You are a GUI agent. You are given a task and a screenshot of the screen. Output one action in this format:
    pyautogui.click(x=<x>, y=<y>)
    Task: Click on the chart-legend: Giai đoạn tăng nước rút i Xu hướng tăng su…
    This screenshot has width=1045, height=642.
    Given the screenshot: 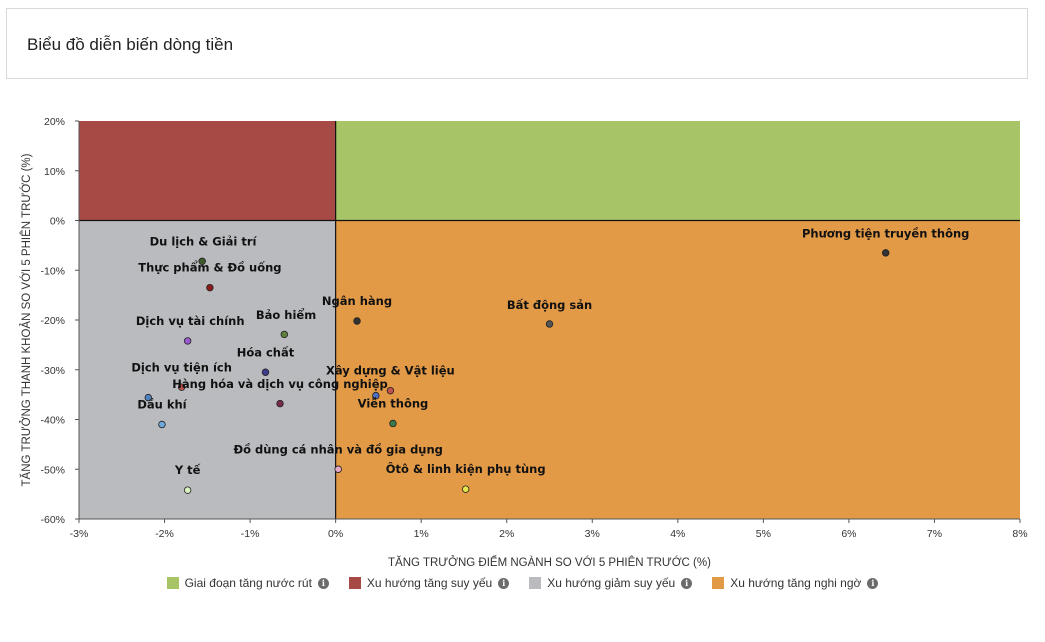 What is the action you would take?
    pyautogui.click(x=522, y=583)
    